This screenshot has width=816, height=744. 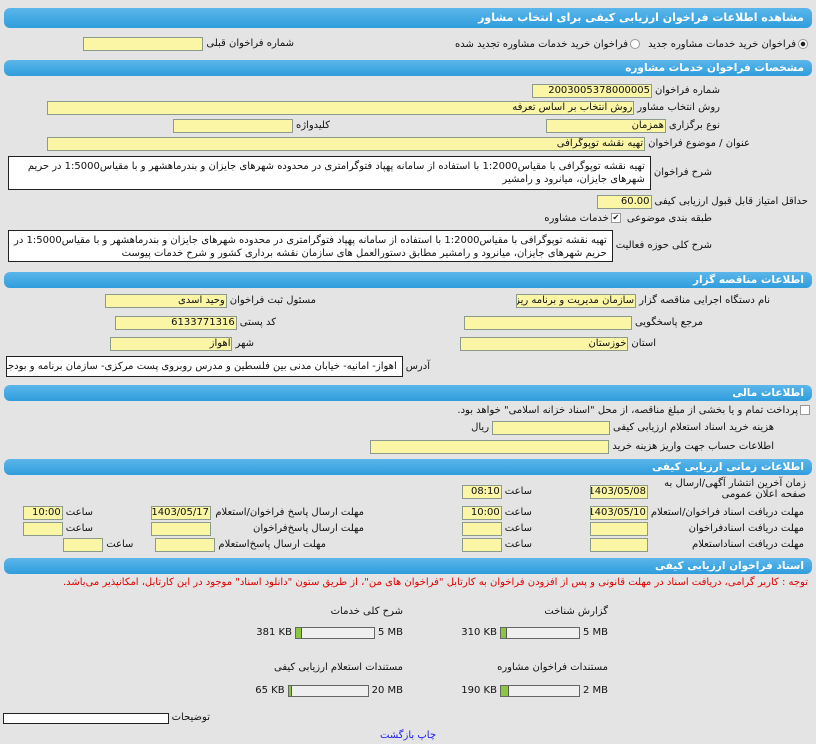 What do you see at coordinates (619, 545) in the screenshot?
I see `recv-inq-date-input` at bounding box center [619, 545].